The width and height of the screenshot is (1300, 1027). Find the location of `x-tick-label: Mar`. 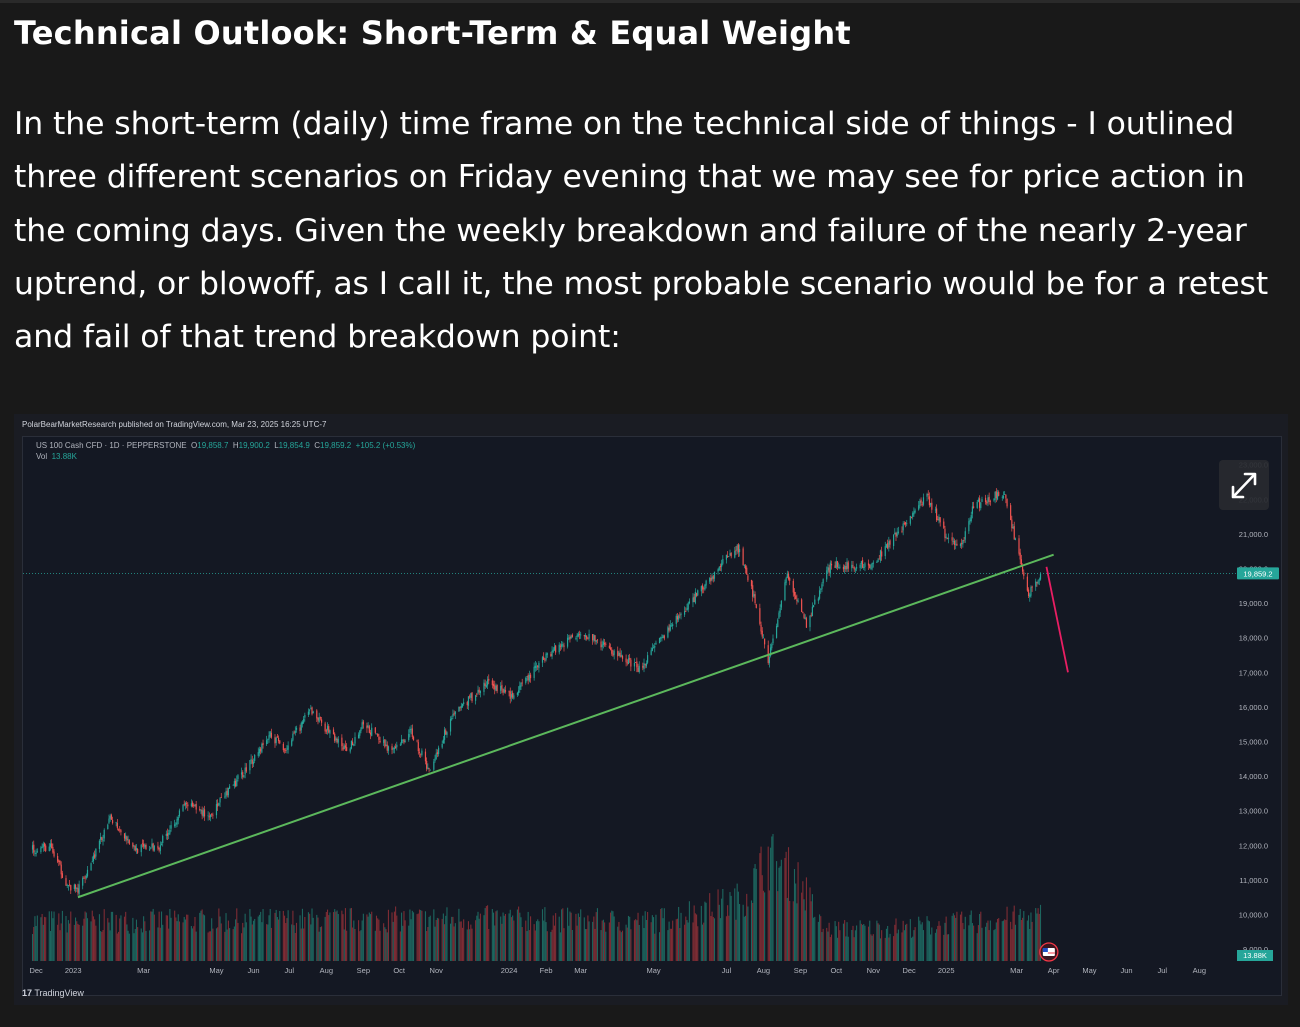

x-tick-label: Mar is located at coordinates (580, 970).